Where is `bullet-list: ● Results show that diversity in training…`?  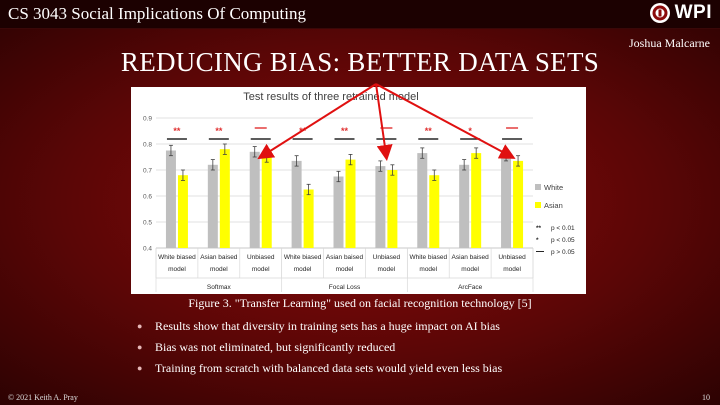
bullet-list: ● Results show that diversity in training… is located at coordinates (319, 347).